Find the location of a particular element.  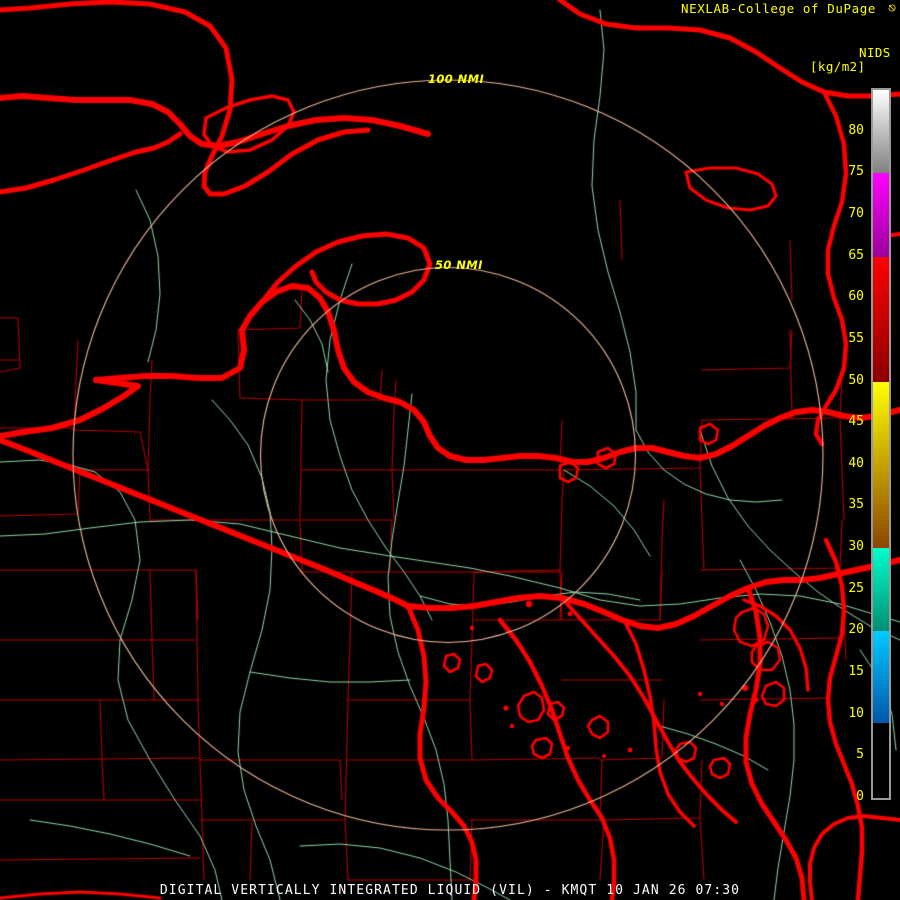

colorbar-tick-60: 60 is located at coordinates (856, 297).